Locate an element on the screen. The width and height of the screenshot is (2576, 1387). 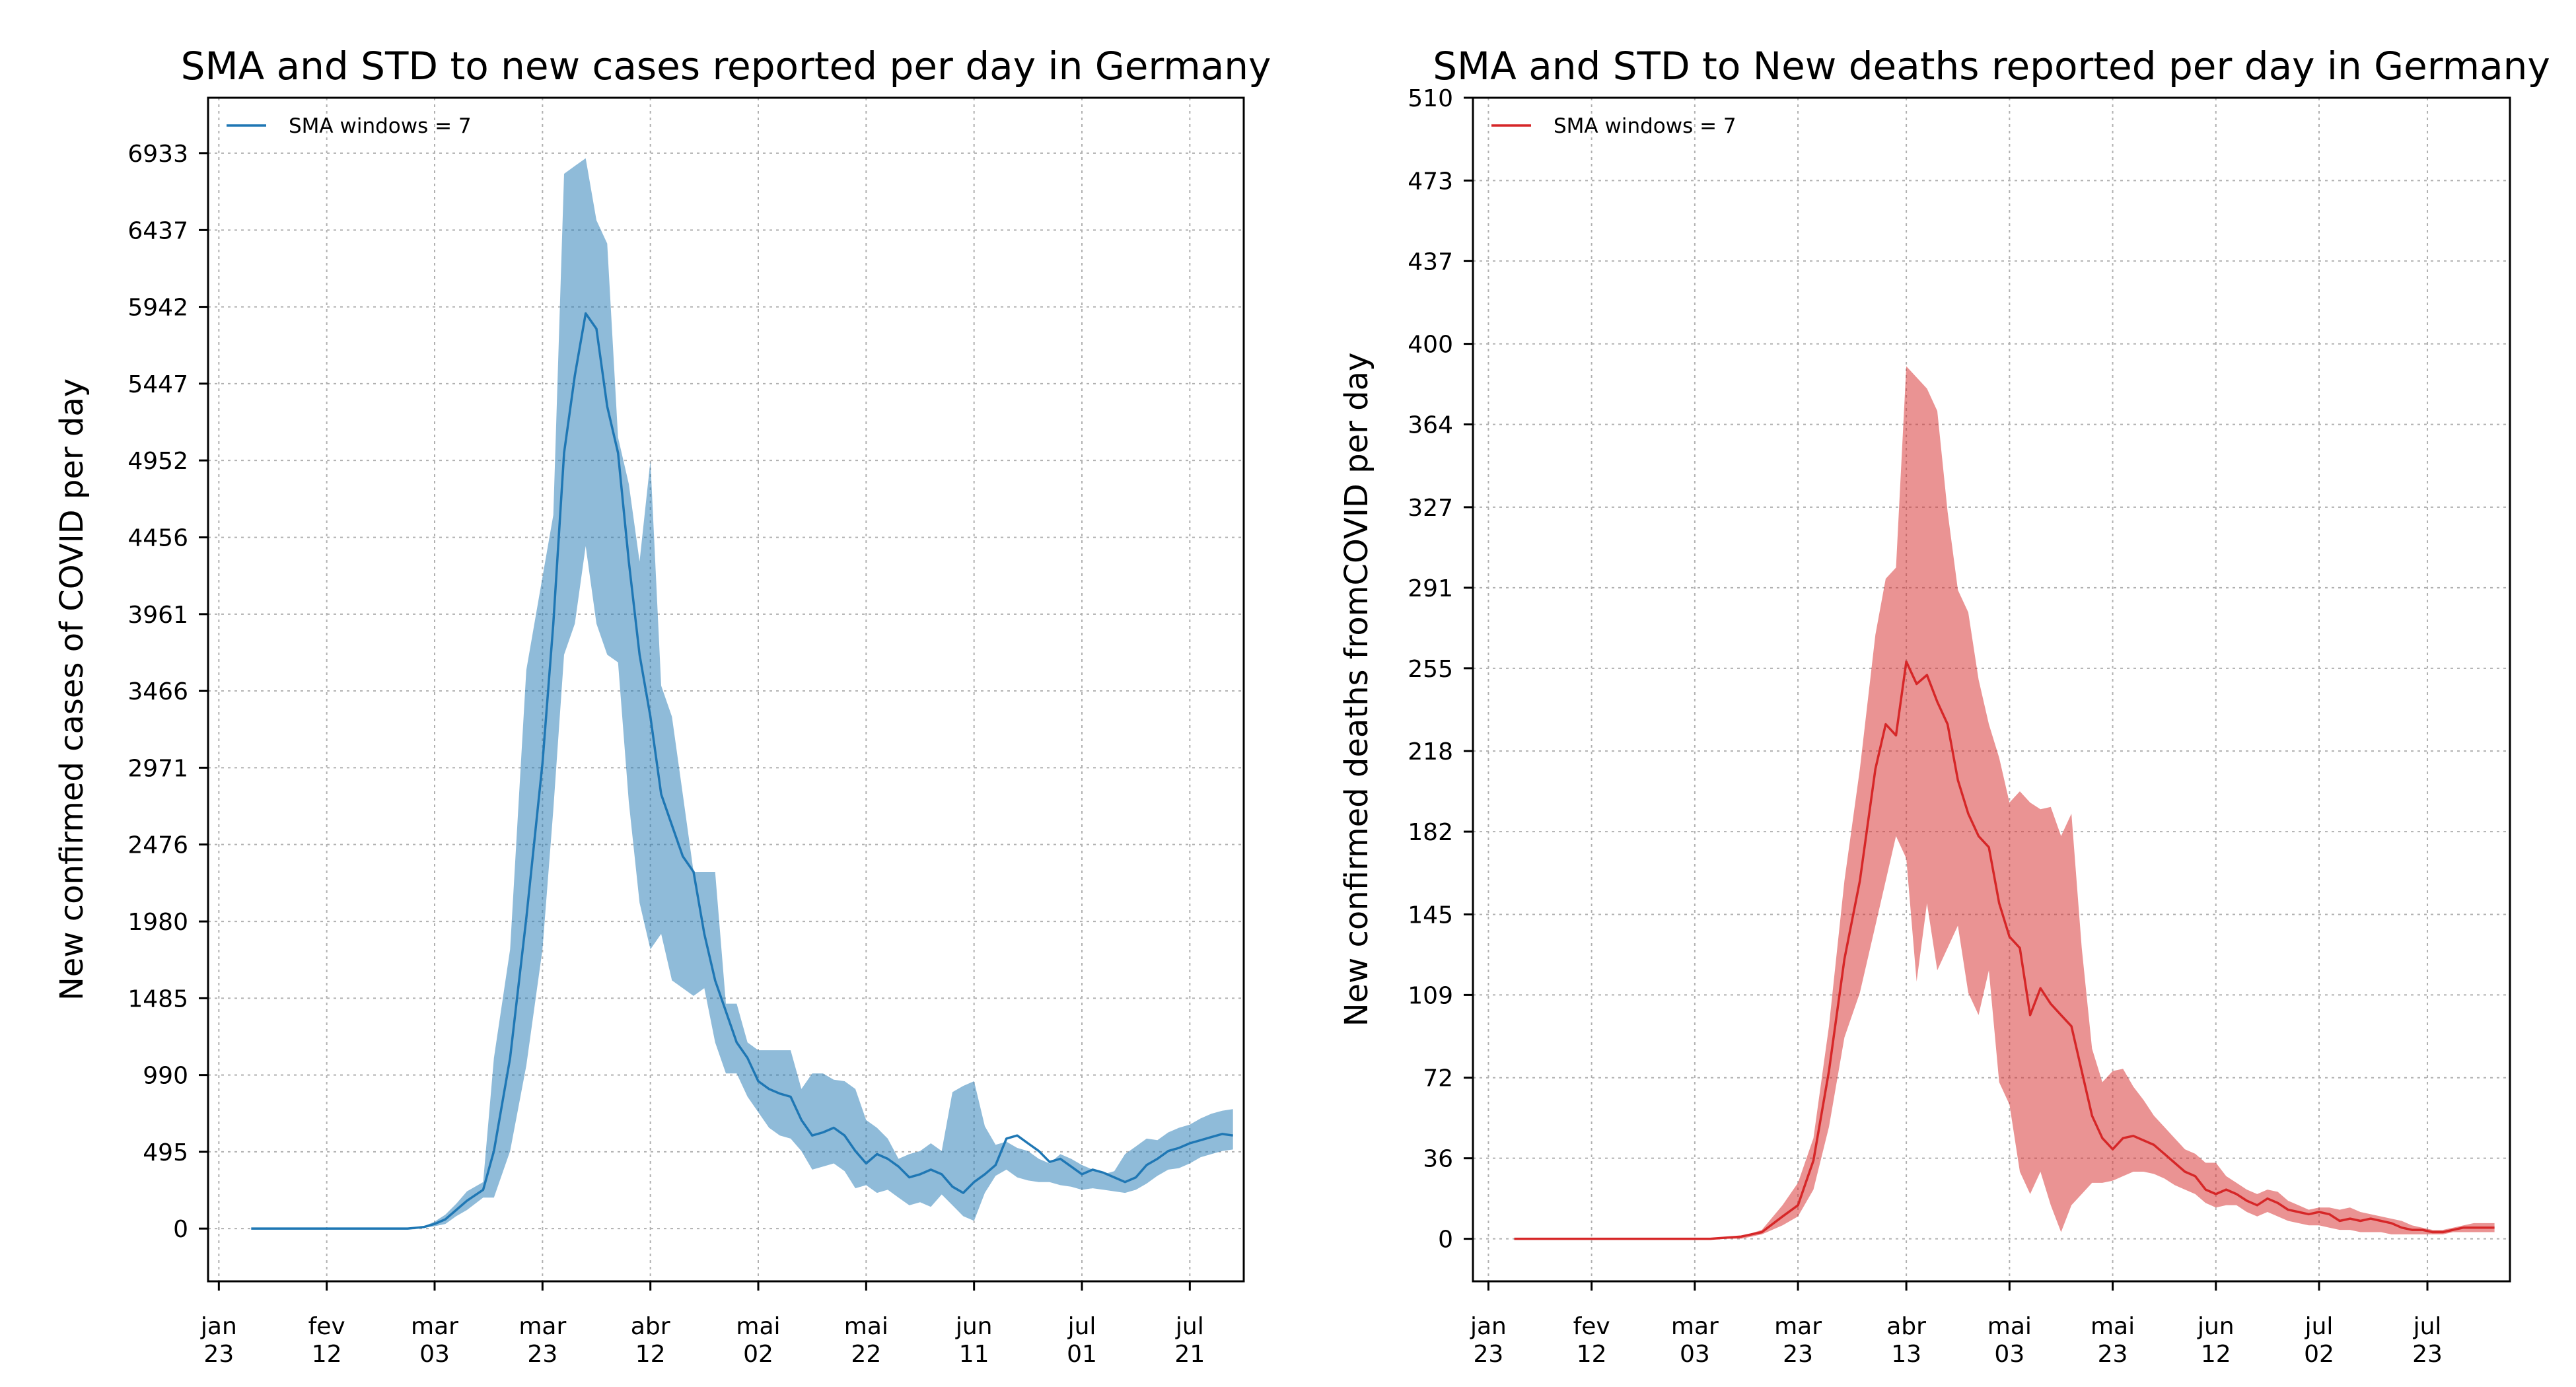
x-tick-label-day: 22 is located at coordinates (866, 1354).